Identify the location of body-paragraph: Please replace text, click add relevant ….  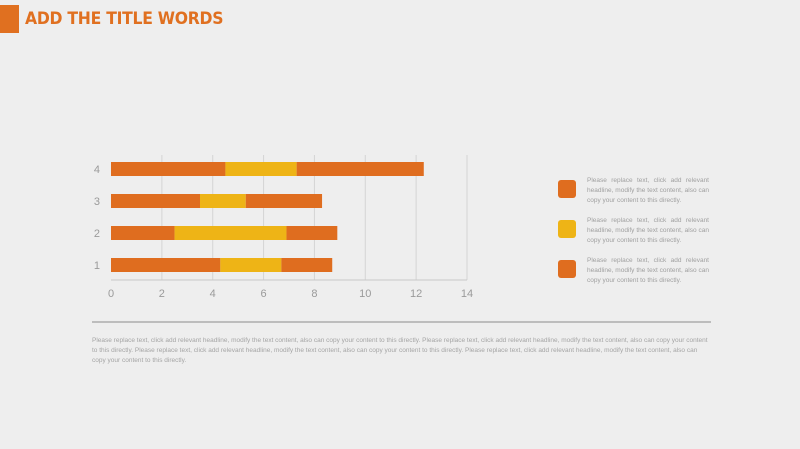
(400, 350).